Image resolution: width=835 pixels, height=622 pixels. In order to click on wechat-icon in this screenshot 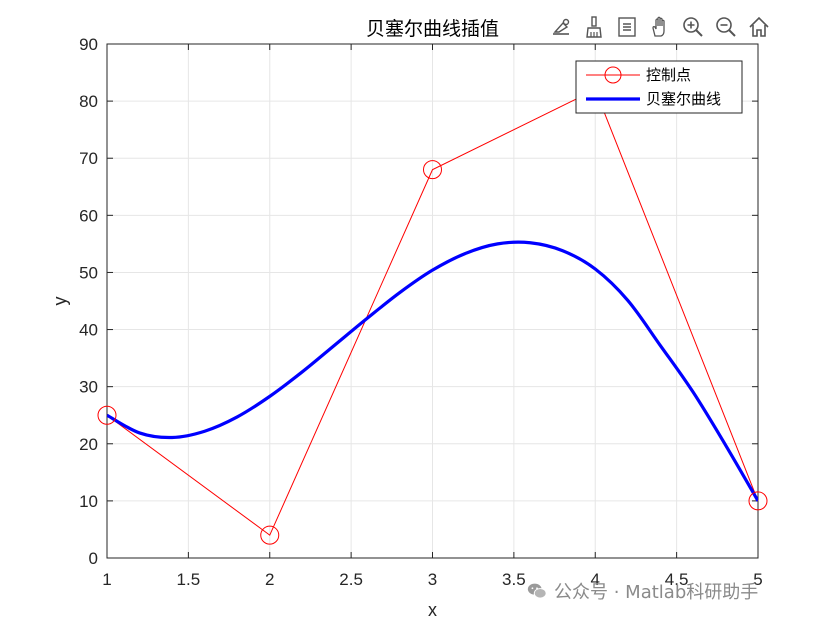, I will do `click(537, 591)`.